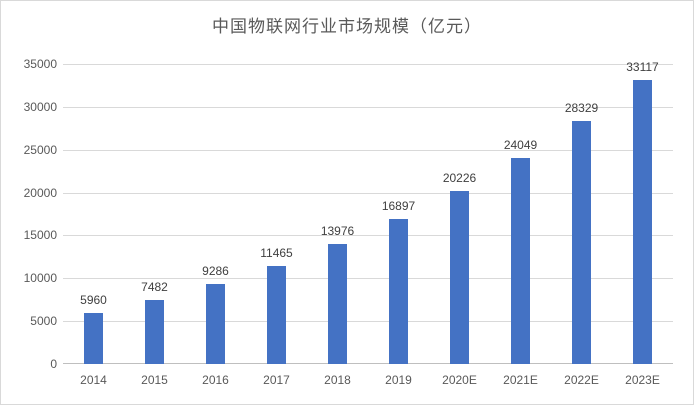 This screenshot has width=694, height=405. What do you see at coordinates (642, 67) in the screenshot?
I see `bar-value-label: 33117` at bounding box center [642, 67].